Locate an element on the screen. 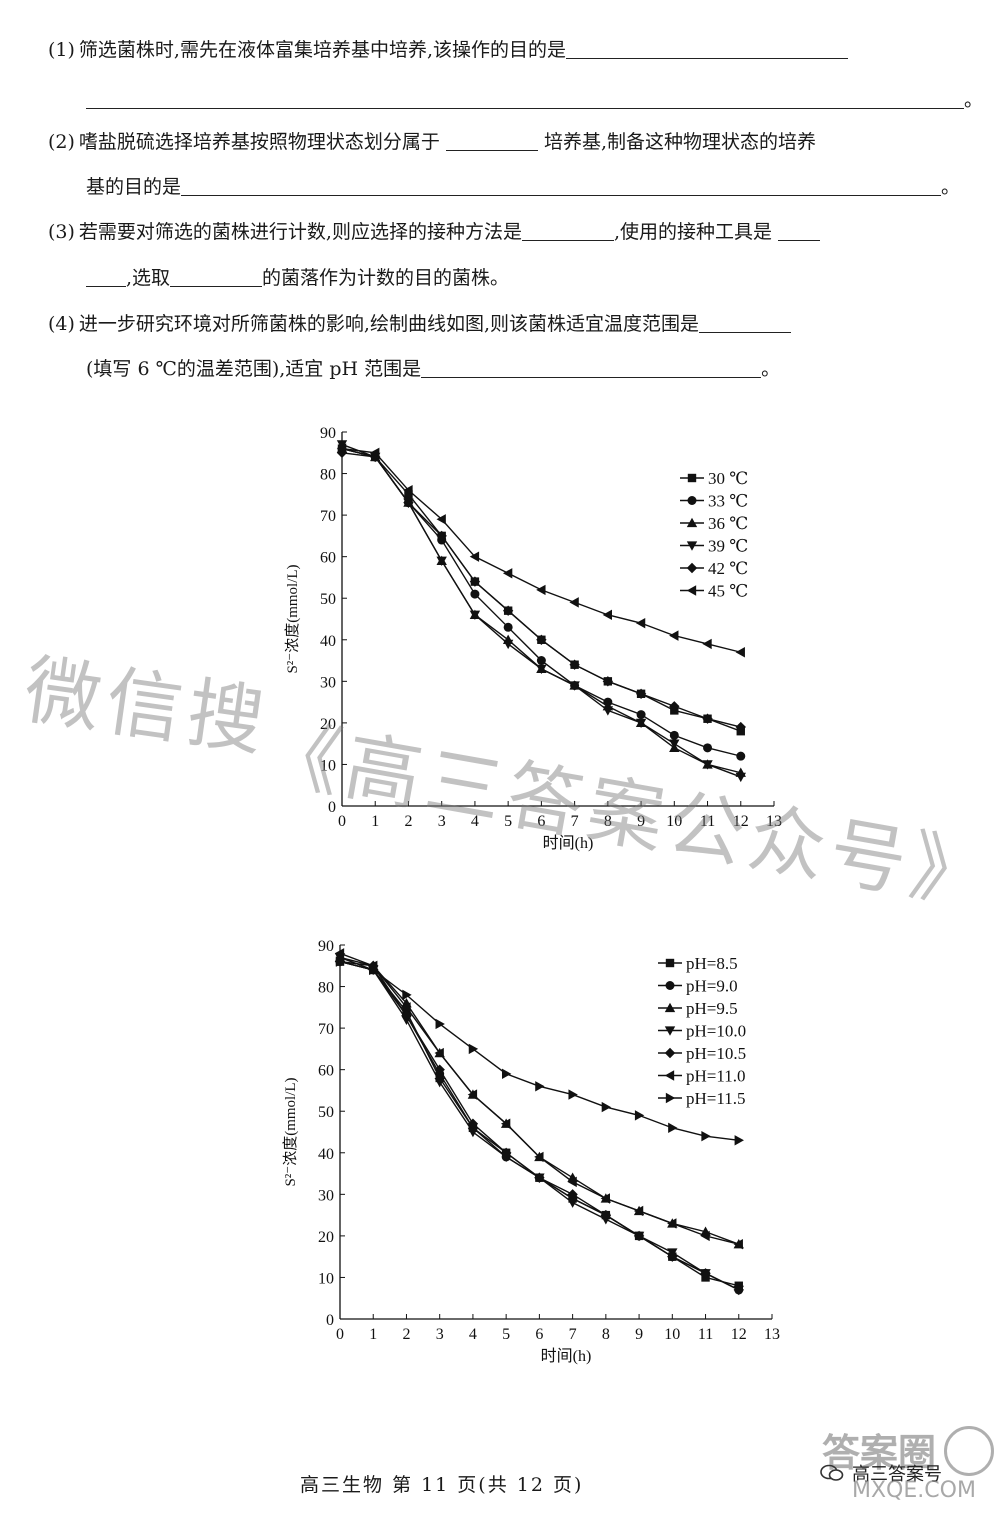  legend-label: 39 ℃ is located at coordinates (728, 546).